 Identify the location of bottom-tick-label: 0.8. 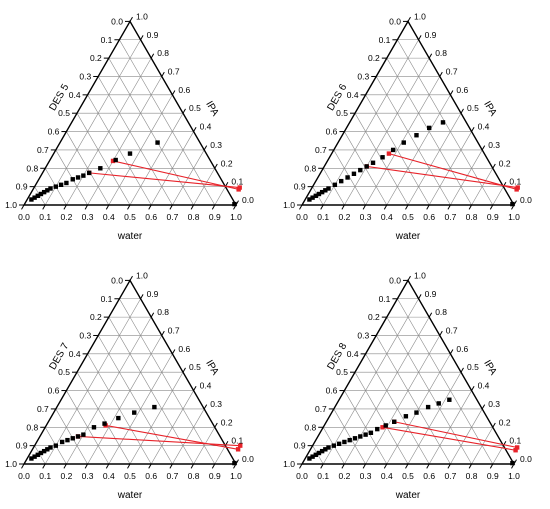
(194, 476).